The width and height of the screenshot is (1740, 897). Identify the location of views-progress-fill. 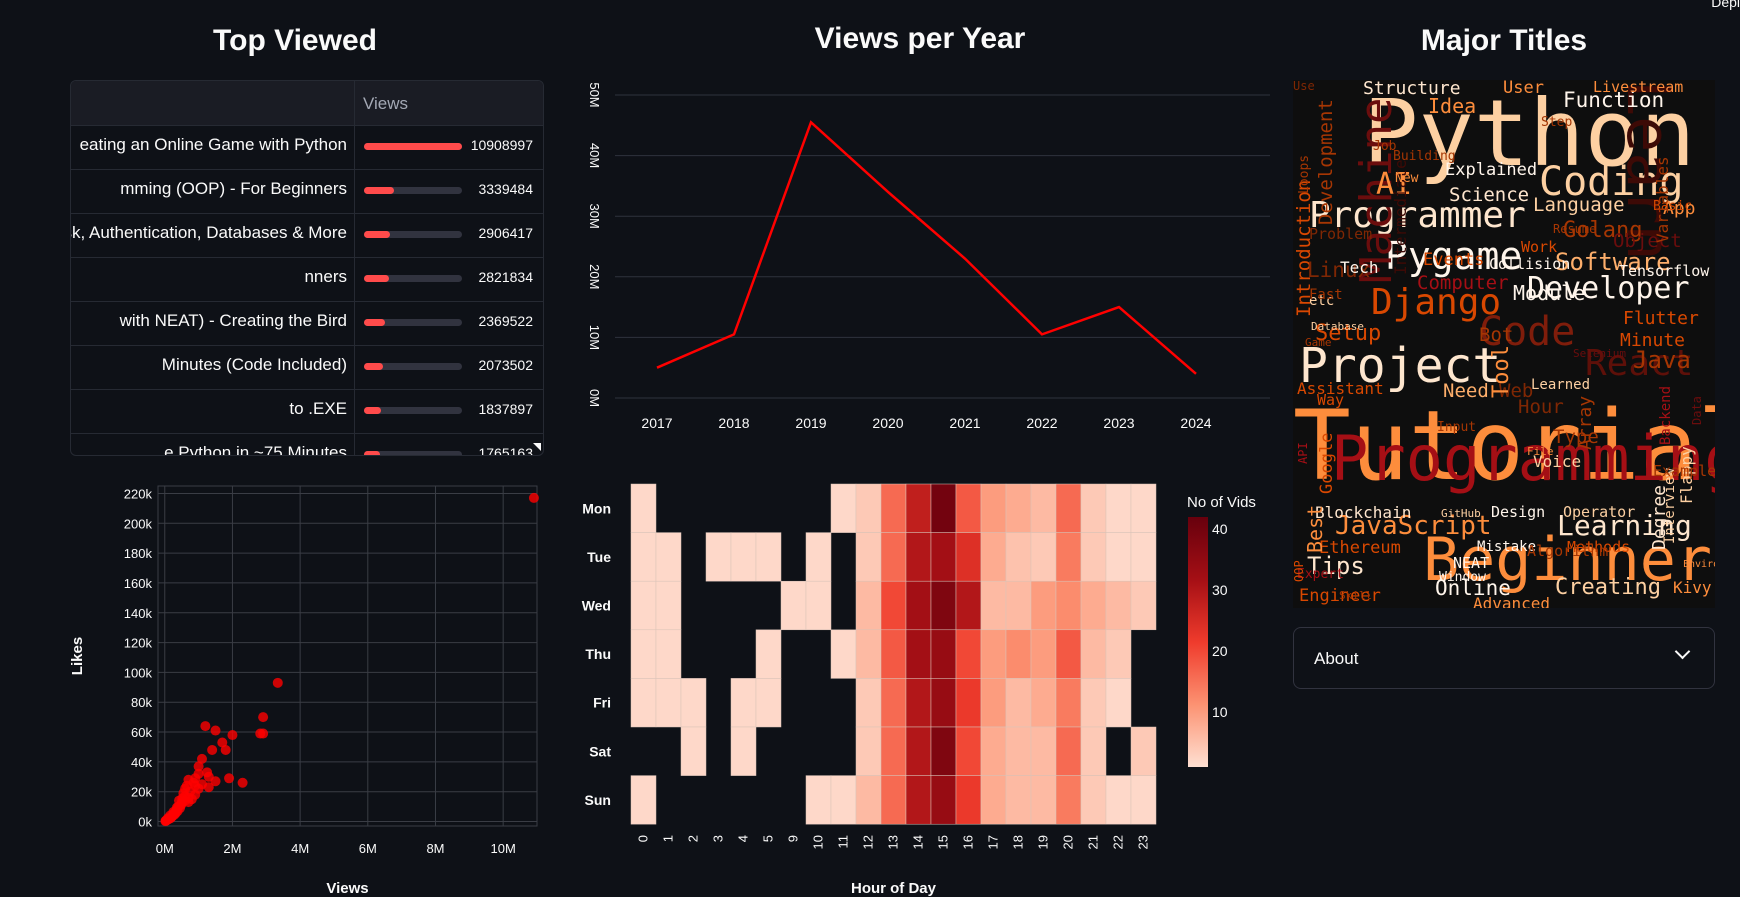
(377, 234).